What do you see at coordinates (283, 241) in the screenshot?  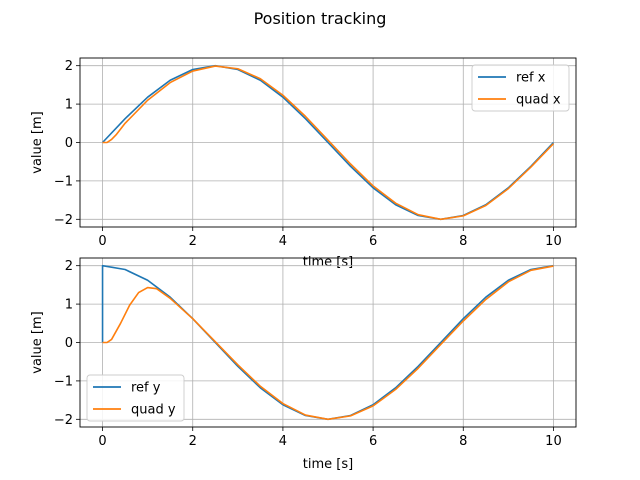 I see `plot1-x-tick-label-2: 4` at bounding box center [283, 241].